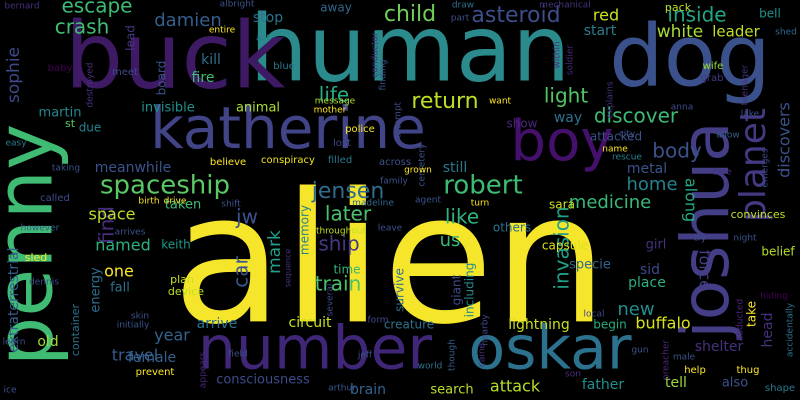  What do you see at coordinates (603, 385) in the screenshot?
I see `word: father` at bounding box center [603, 385].